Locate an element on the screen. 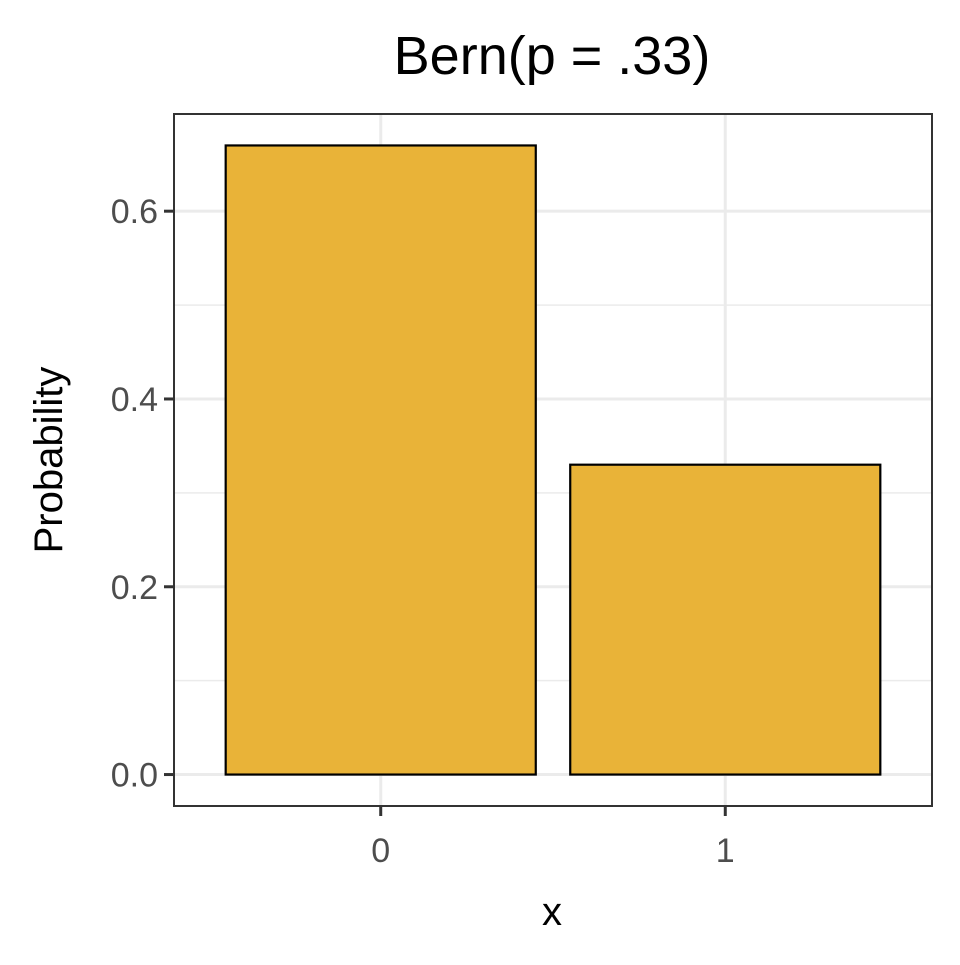 The image size is (960, 965). x-tick-label: 0 is located at coordinates (380, 851).